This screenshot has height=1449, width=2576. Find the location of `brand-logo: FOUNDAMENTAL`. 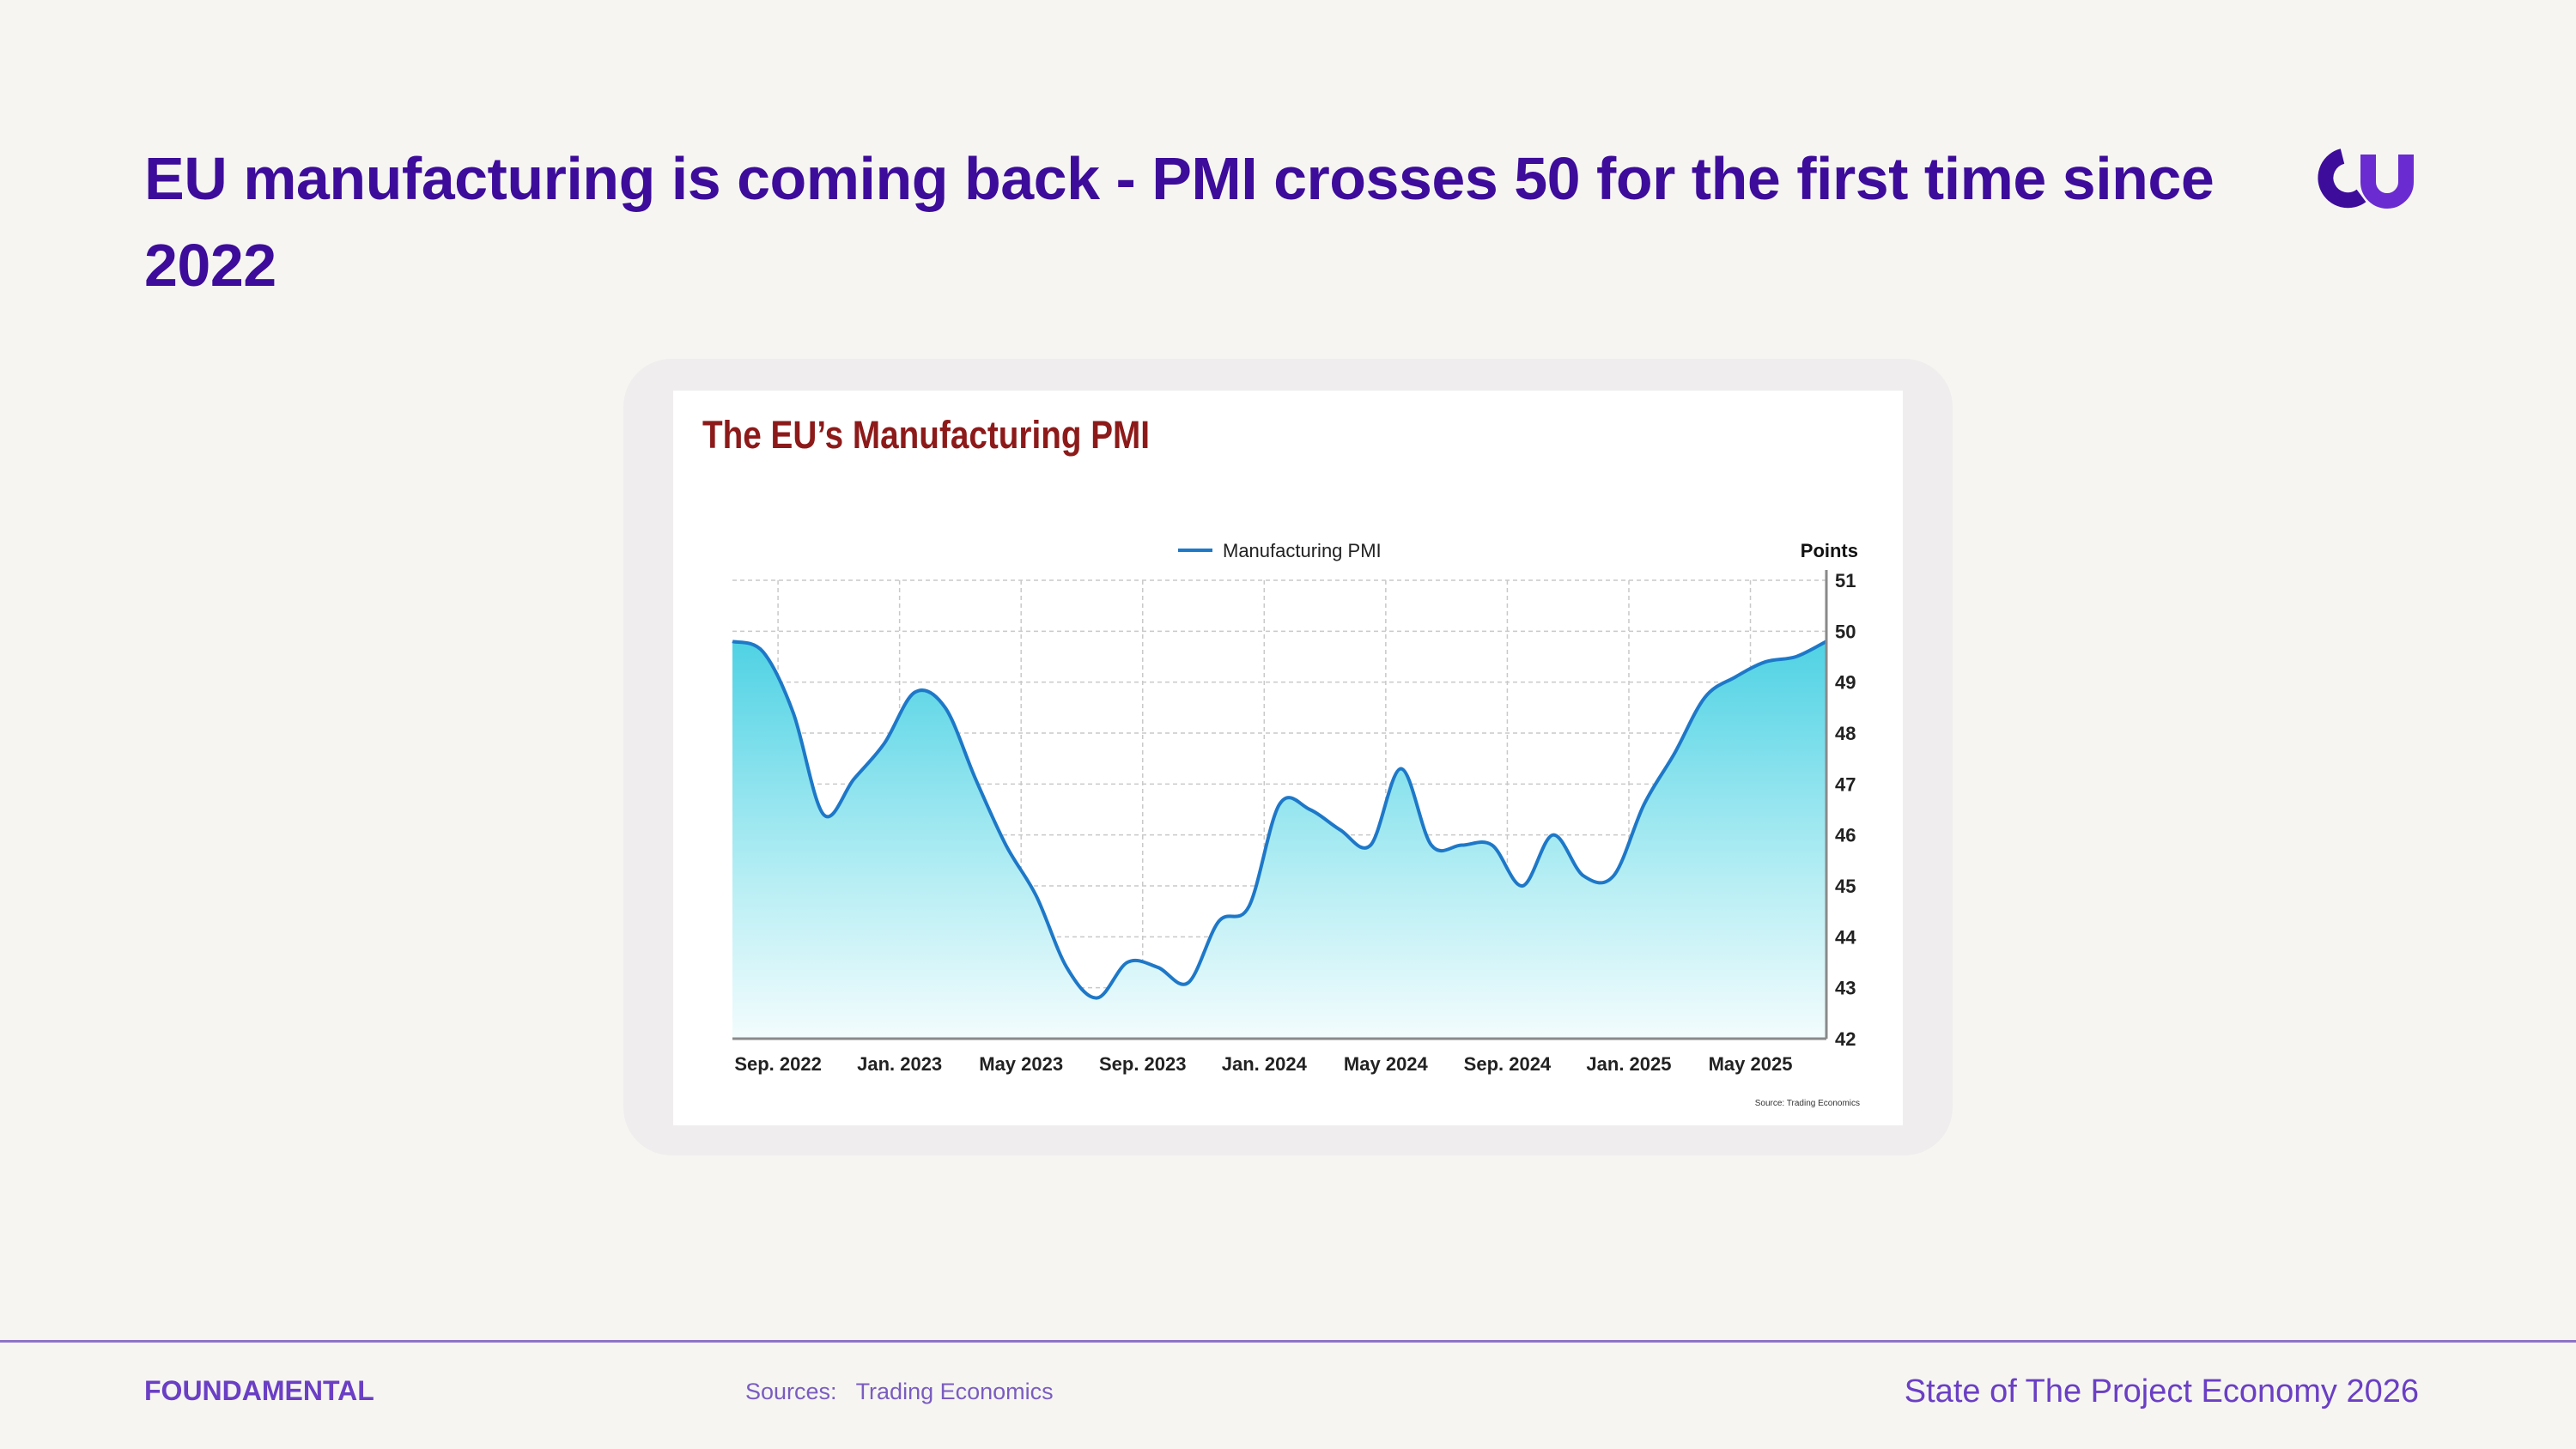

brand-logo: FOUNDAMENTAL is located at coordinates (259, 1390).